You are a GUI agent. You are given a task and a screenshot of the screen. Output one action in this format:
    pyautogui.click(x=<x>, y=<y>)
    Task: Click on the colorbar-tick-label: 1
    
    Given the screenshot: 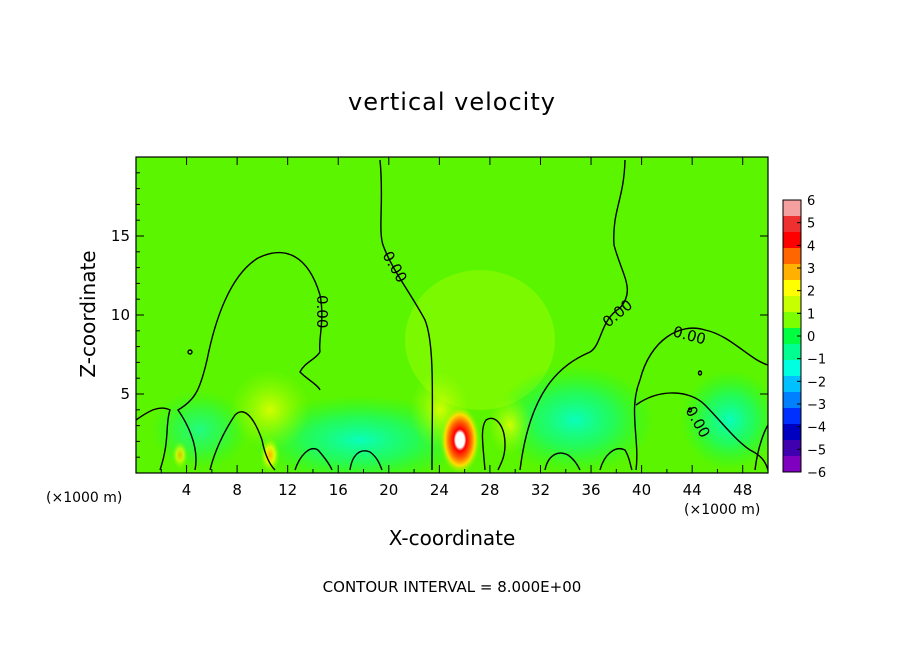 What is the action you would take?
    pyautogui.click(x=811, y=314)
    